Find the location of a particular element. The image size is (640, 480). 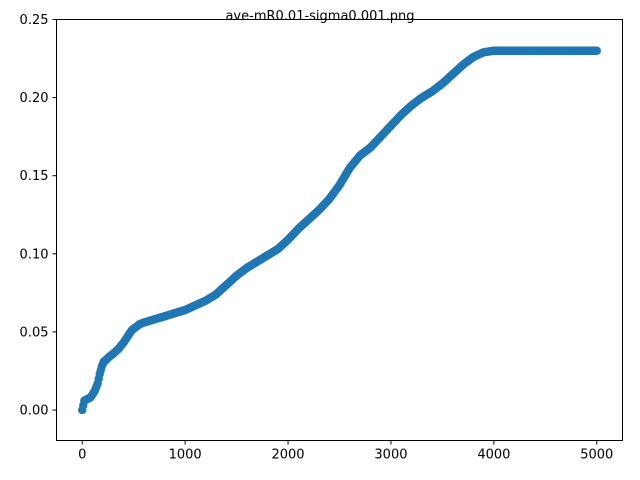

y-tick-label: 0.25 is located at coordinates (34, 20).